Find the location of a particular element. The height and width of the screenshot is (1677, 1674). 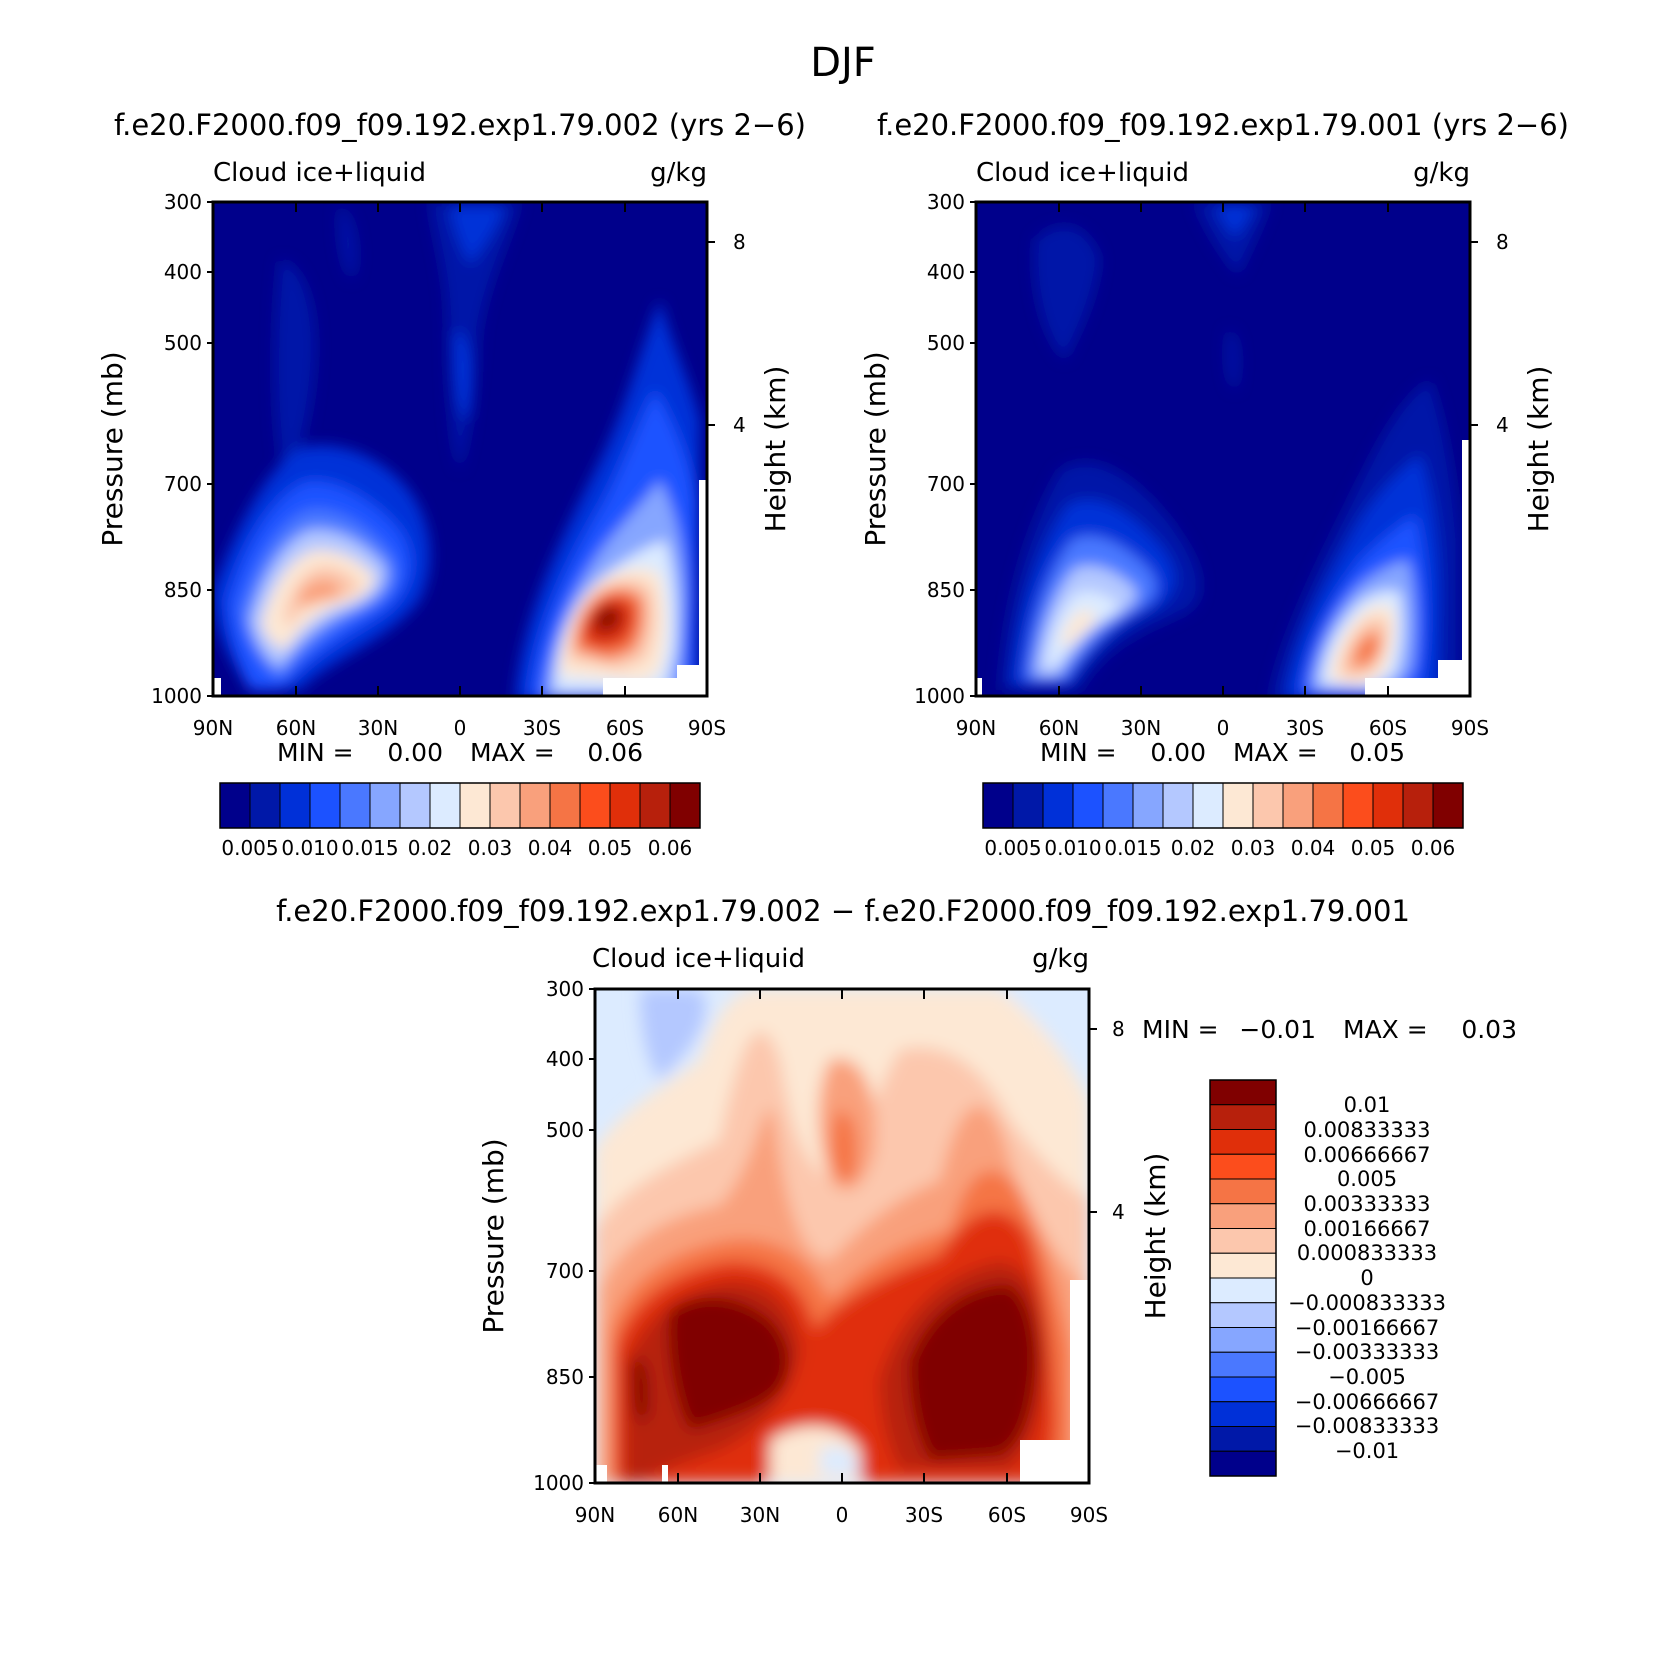

left-cbar-label: 0.06 is located at coordinates (670, 848).